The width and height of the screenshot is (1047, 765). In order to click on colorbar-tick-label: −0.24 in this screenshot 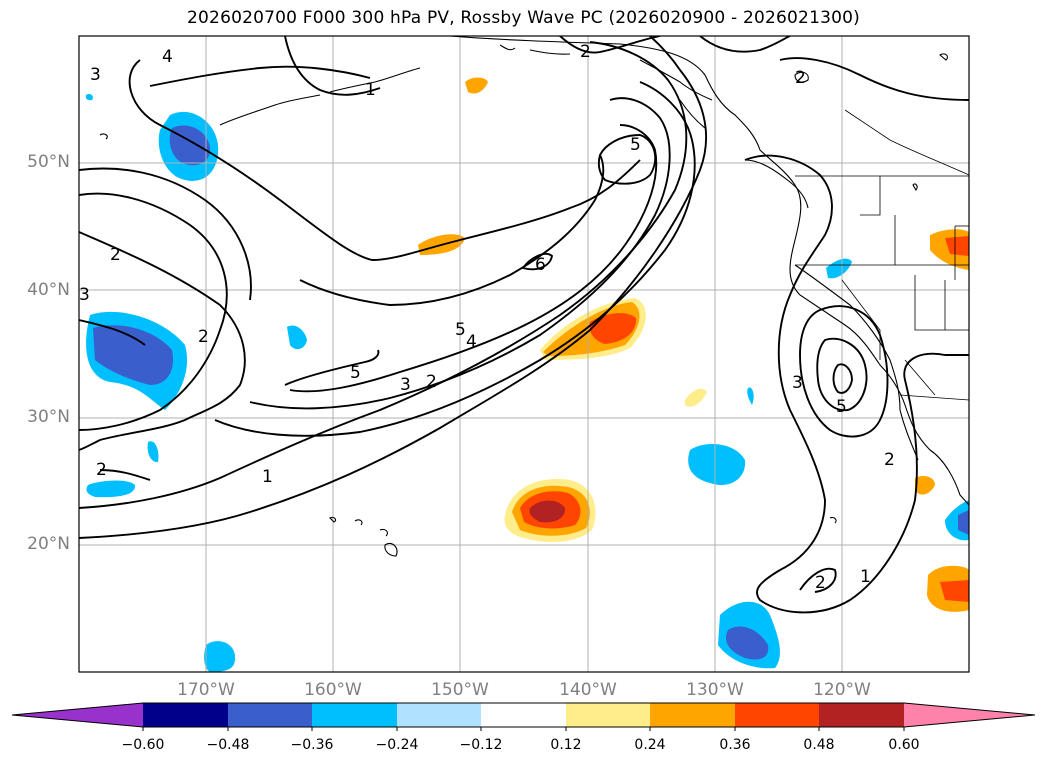, I will do `click(397, 745)`.